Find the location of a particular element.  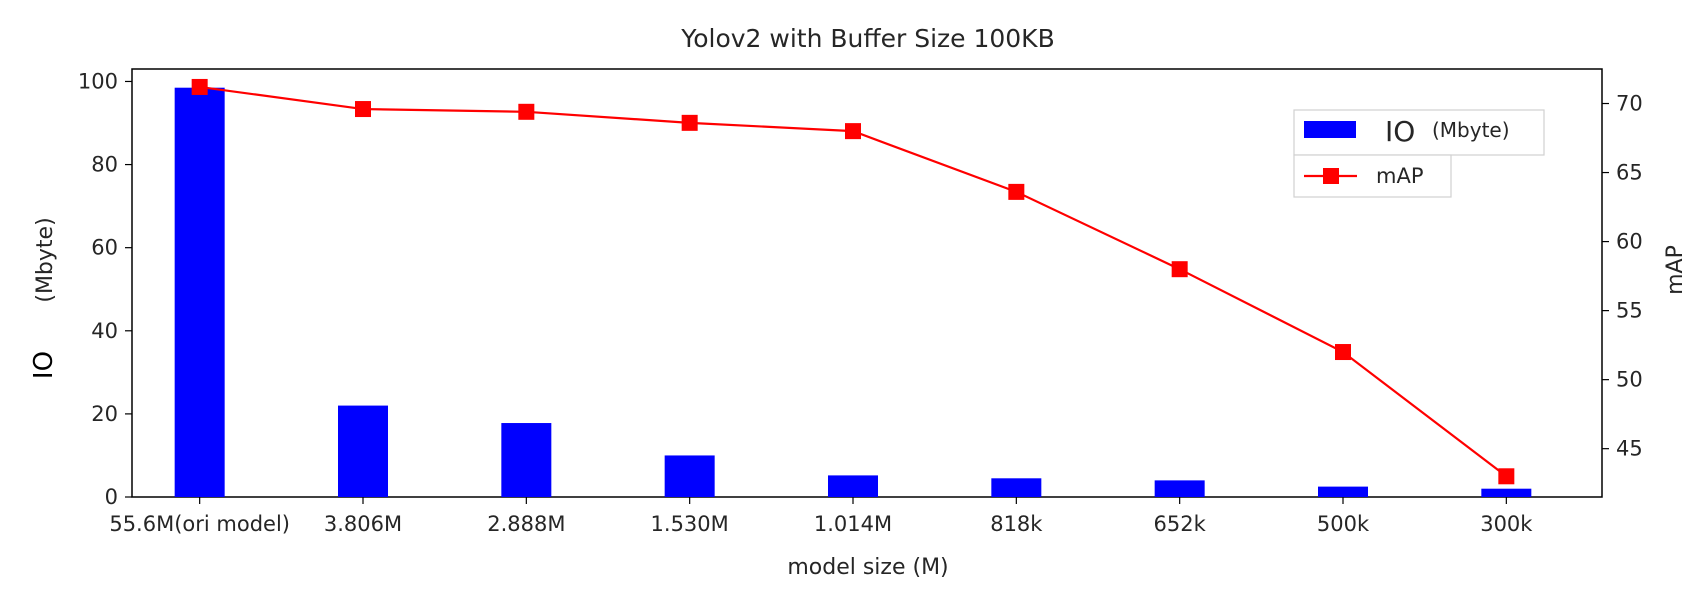

x-tick-label: 1.530M is located at coordinates (690, 524).